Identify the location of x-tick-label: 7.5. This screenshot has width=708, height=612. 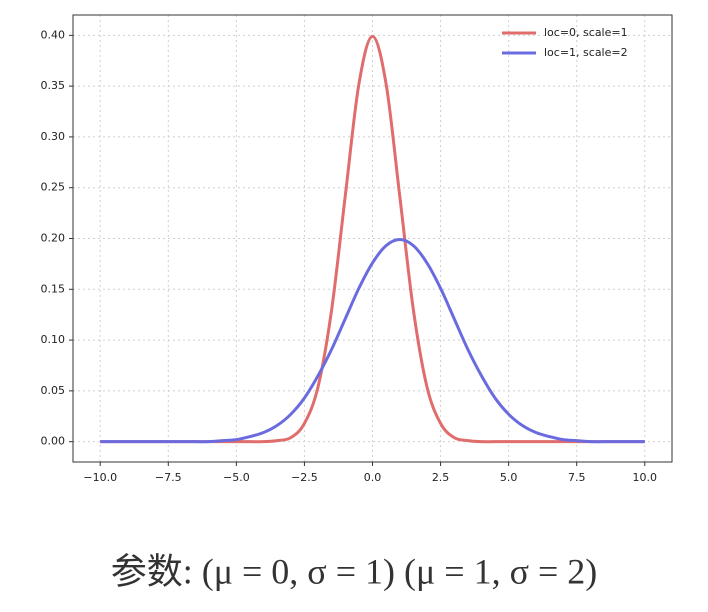
(577, 477).